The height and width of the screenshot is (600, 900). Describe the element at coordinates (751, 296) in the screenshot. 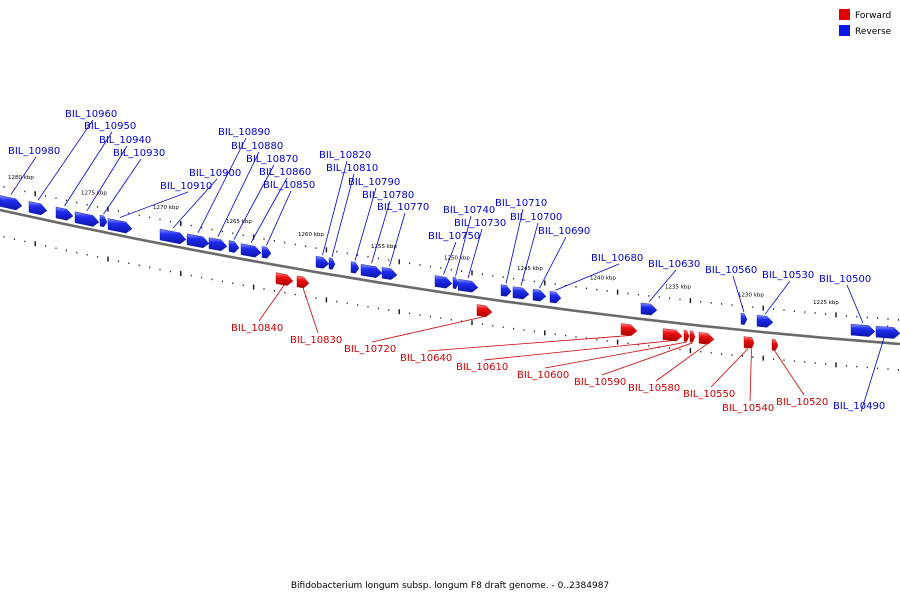

I see `scale-label: 1230 kbp` at that location.